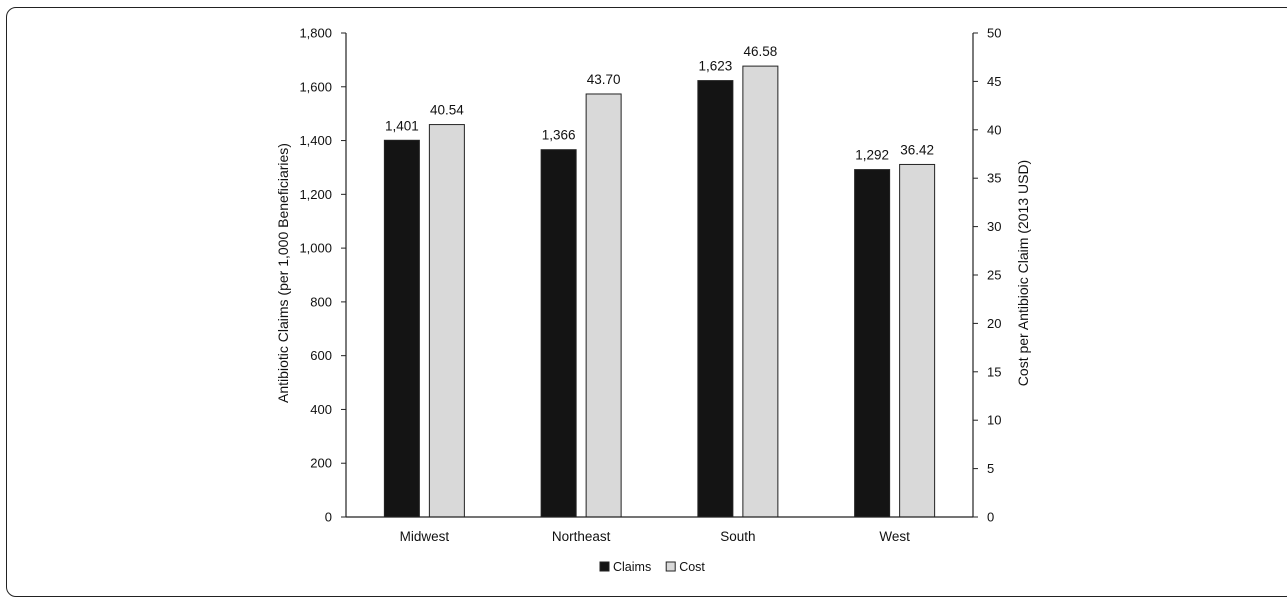 This screenshot has height=597, width=1287. I want to click on y2-tick-label: 35, so click(994, 178).